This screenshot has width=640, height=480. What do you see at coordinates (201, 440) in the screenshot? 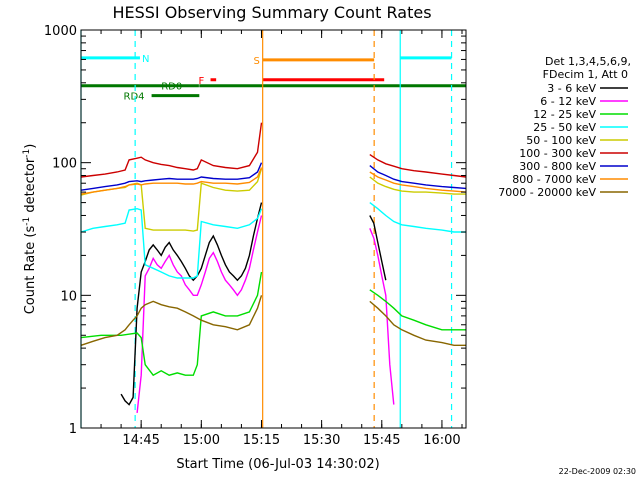
I see `x-tick-label: 15:00` at bounding box center [201, 440].